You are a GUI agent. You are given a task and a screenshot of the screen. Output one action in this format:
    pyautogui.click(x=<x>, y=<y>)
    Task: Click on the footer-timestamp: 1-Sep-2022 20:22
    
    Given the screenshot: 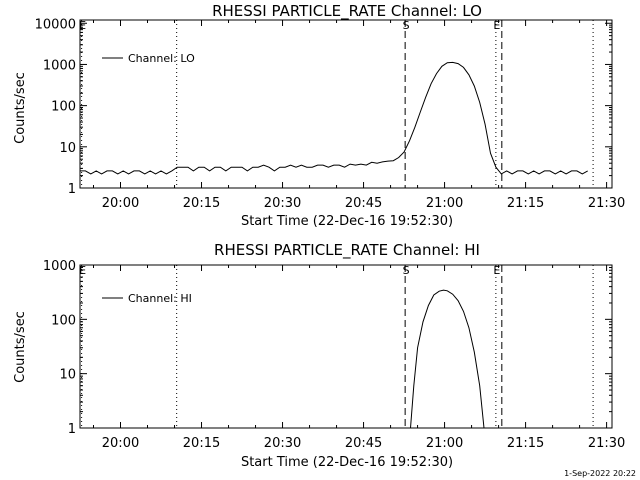 What is the action you would take?
    pyautogui.click(x=600, y=473)
    